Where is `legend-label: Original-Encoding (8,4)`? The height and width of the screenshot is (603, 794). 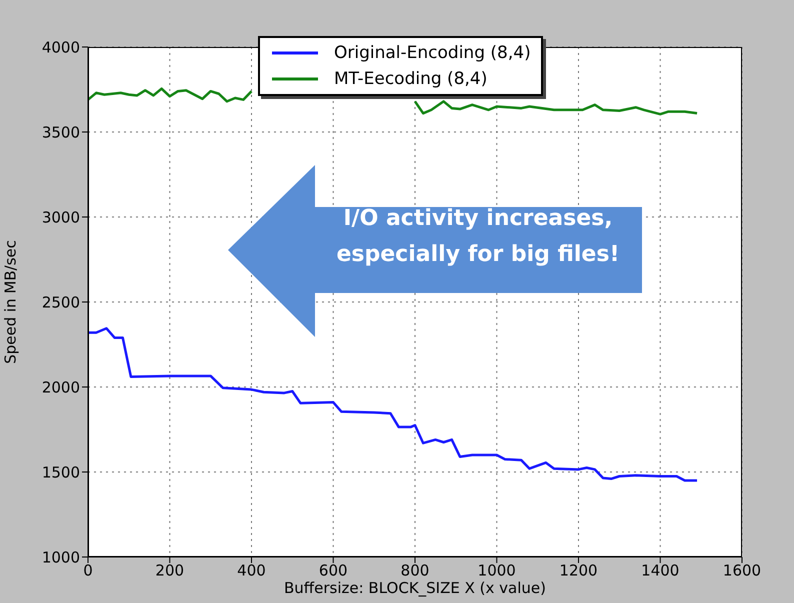
legend-label: Original-Encoding (8,4) is located at coordinates (432, 53).